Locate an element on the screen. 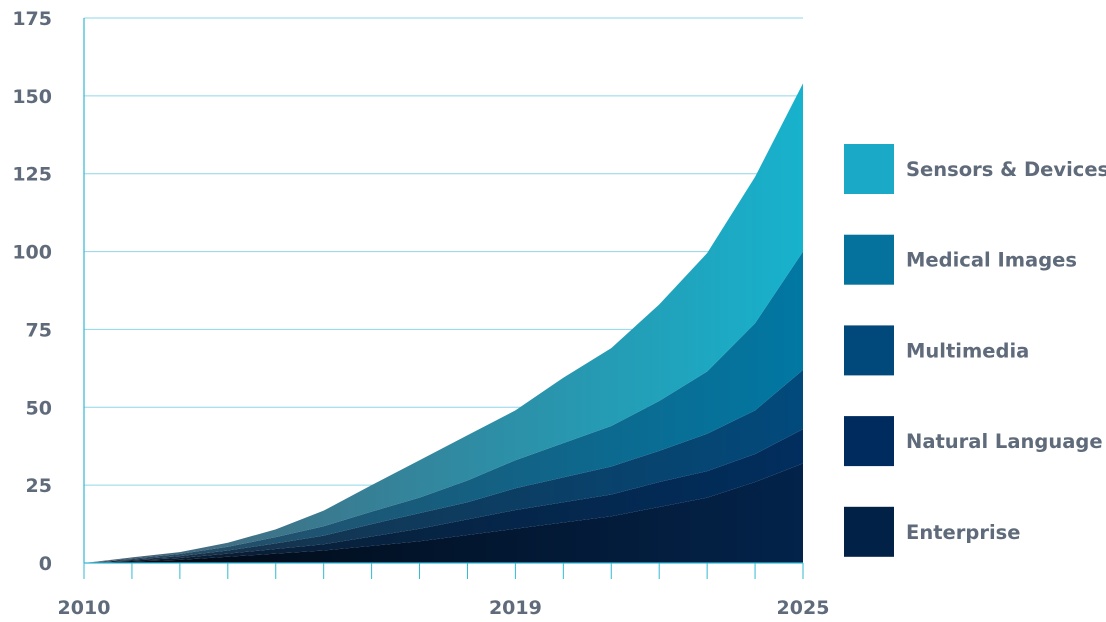 Image resolution: width=1106 pixels, height=622 pixels. legend-item-medical-images: Medical Images is located at coordinates (960, 259).